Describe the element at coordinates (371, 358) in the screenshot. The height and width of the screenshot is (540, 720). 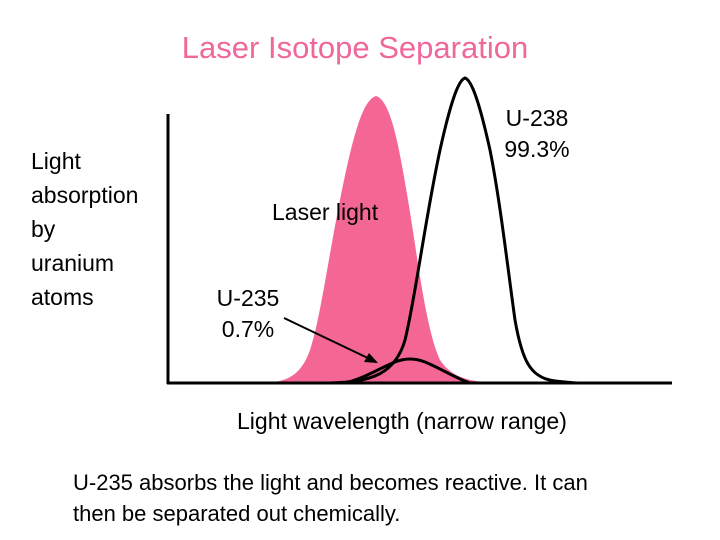
I see `arrowhead-icon` at that location.